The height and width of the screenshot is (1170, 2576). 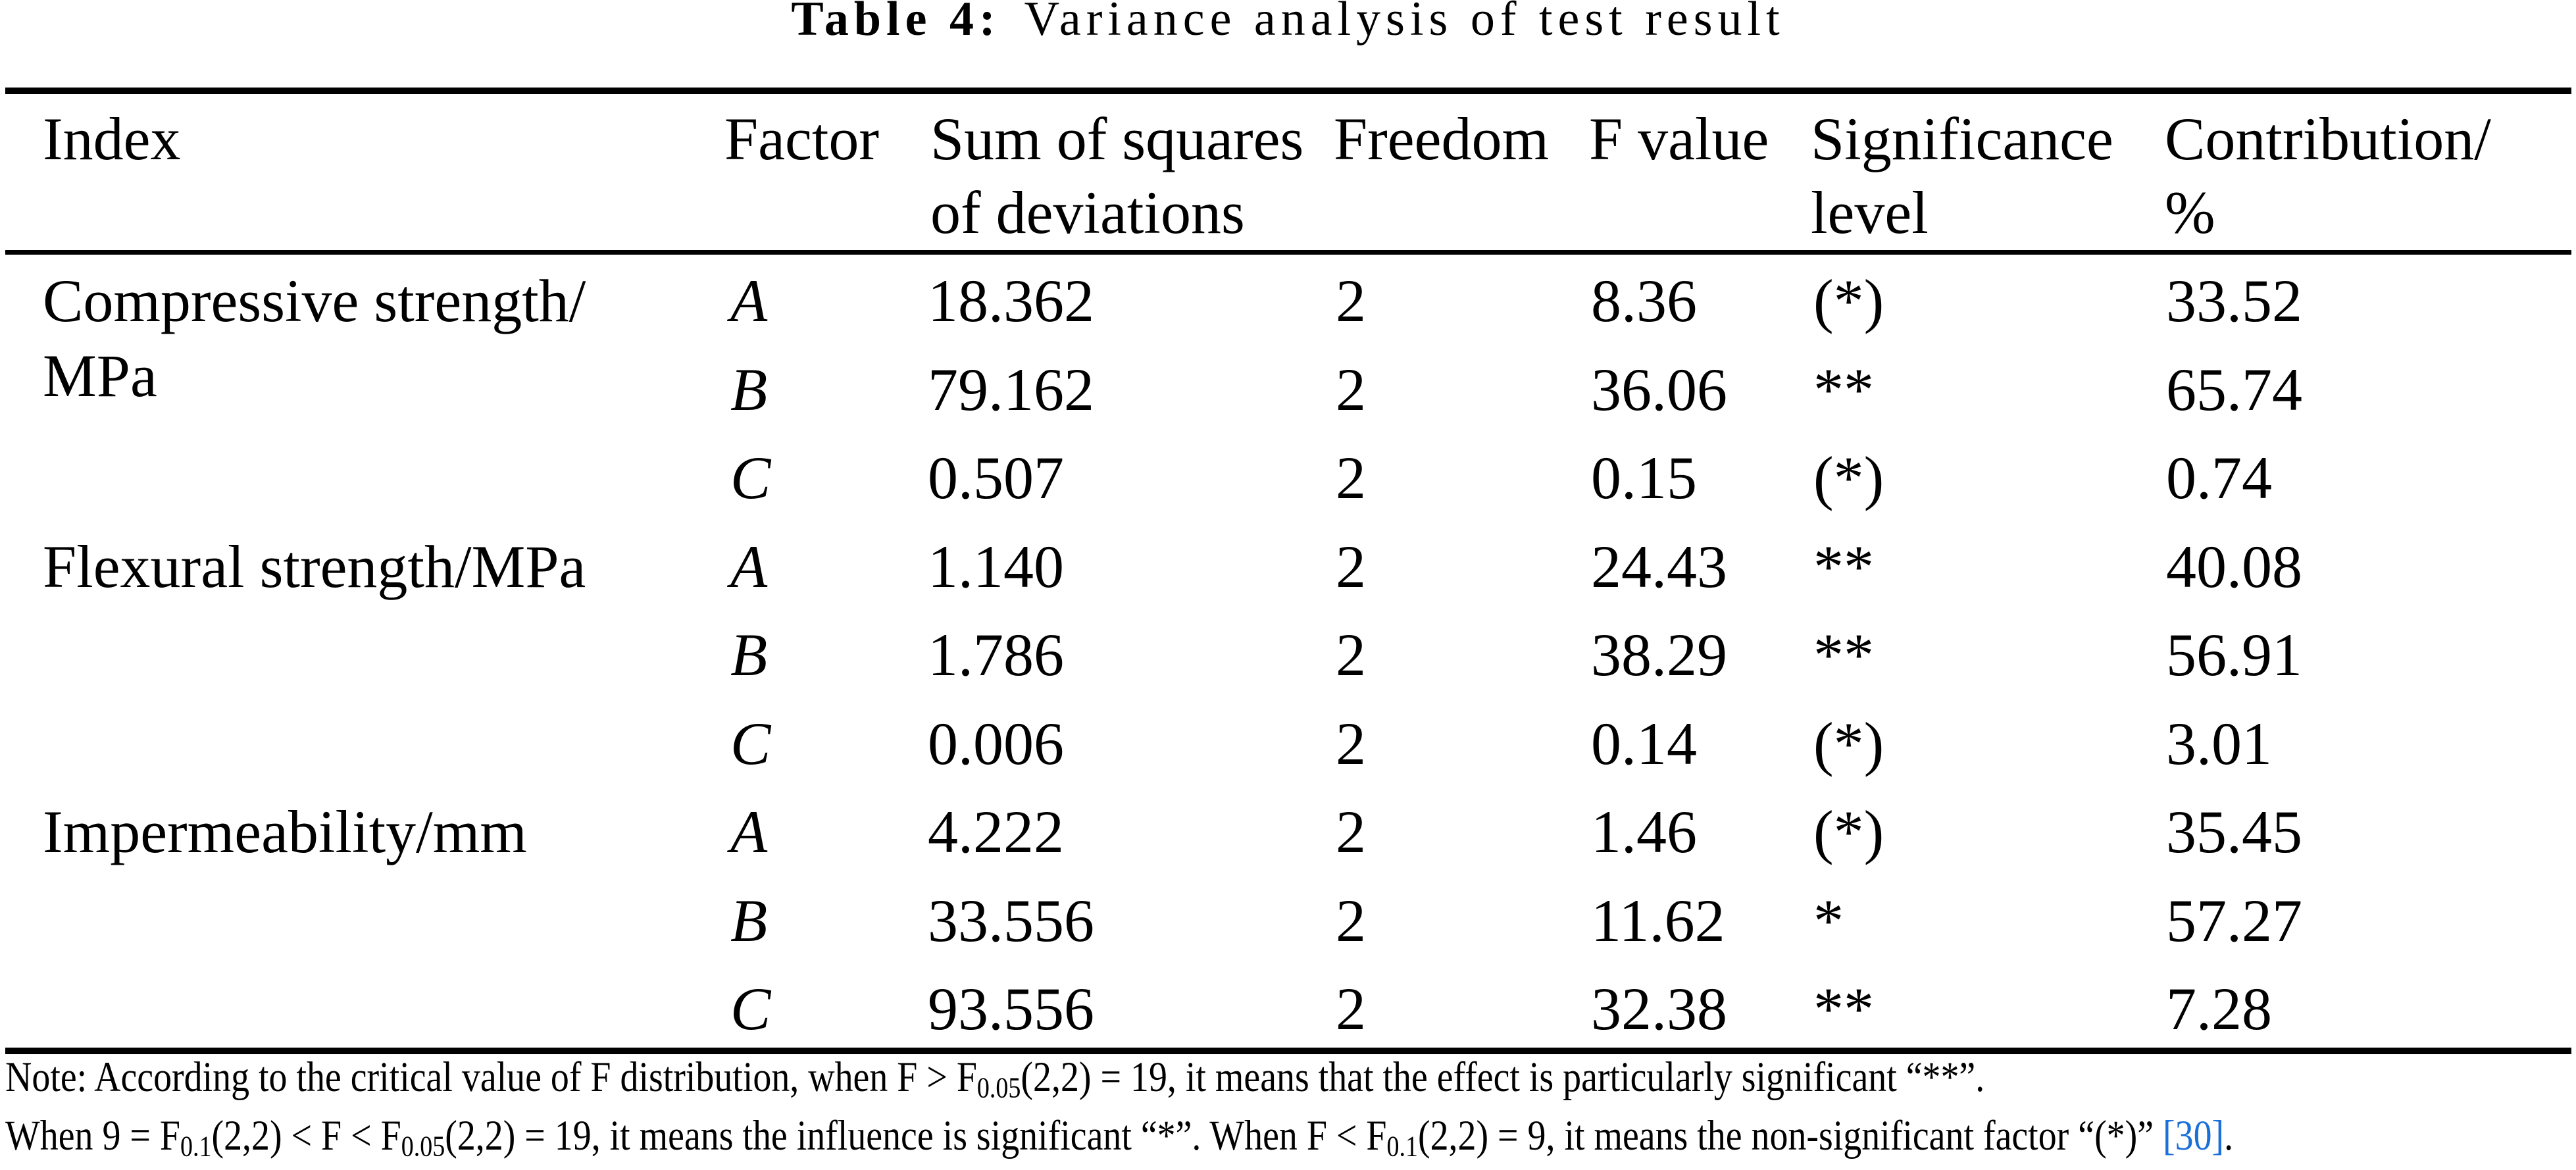 I want to click on contribution-cell: 35.45, so click(x=2234, y=831).